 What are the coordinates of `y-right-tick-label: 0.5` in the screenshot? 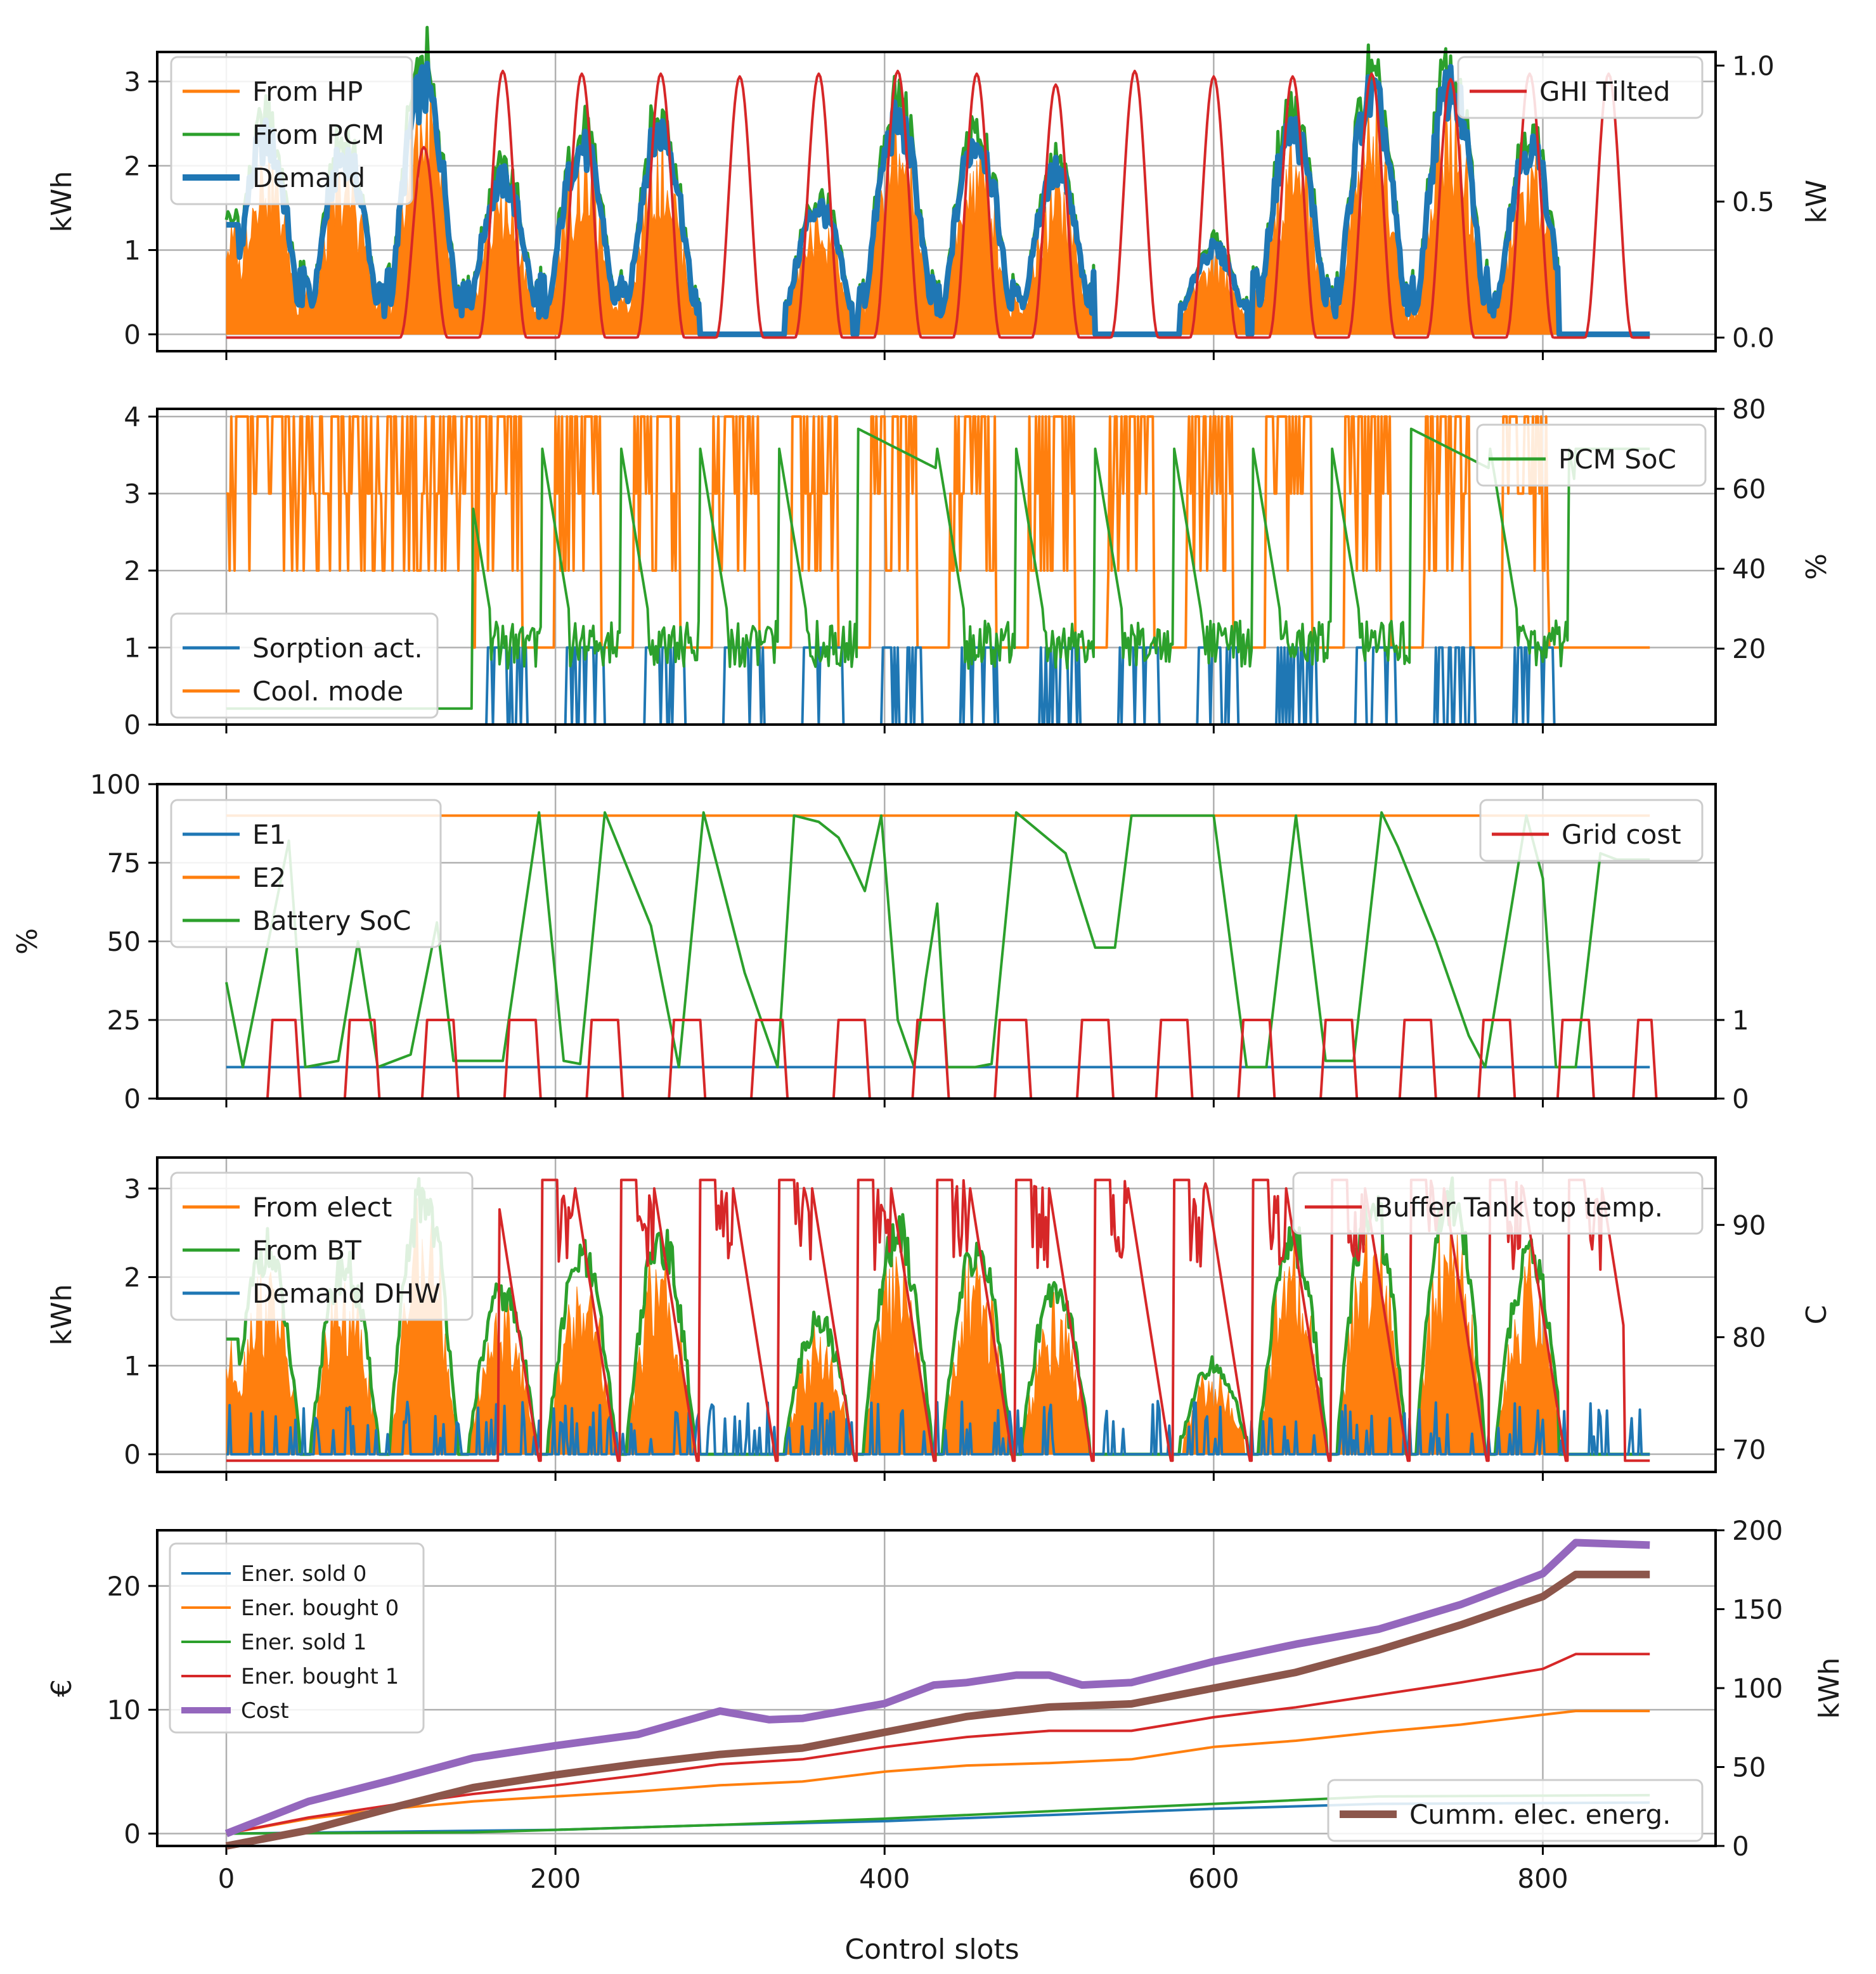 It's located at (1753, 201).